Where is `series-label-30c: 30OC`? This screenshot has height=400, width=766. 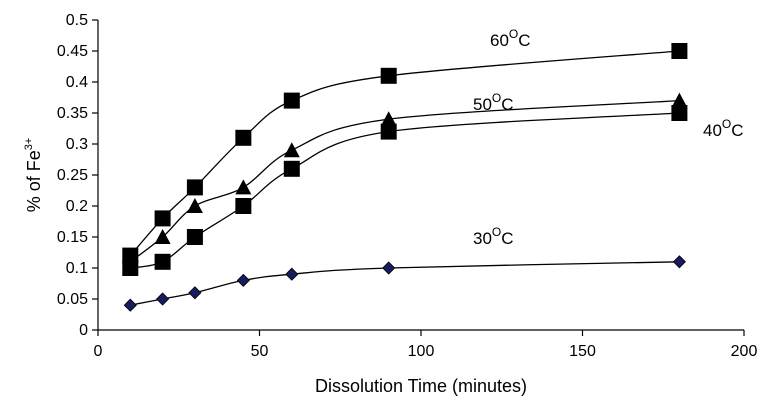 series-label-30c: 30OC is located at coordinates (493, 236).